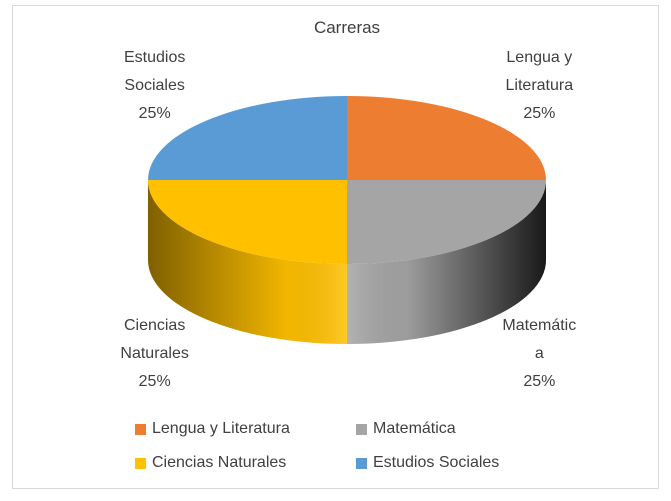 This screenshot has width=671, height=501. I want to click on legend-label: Estudios Sociales, so click(436, 462).